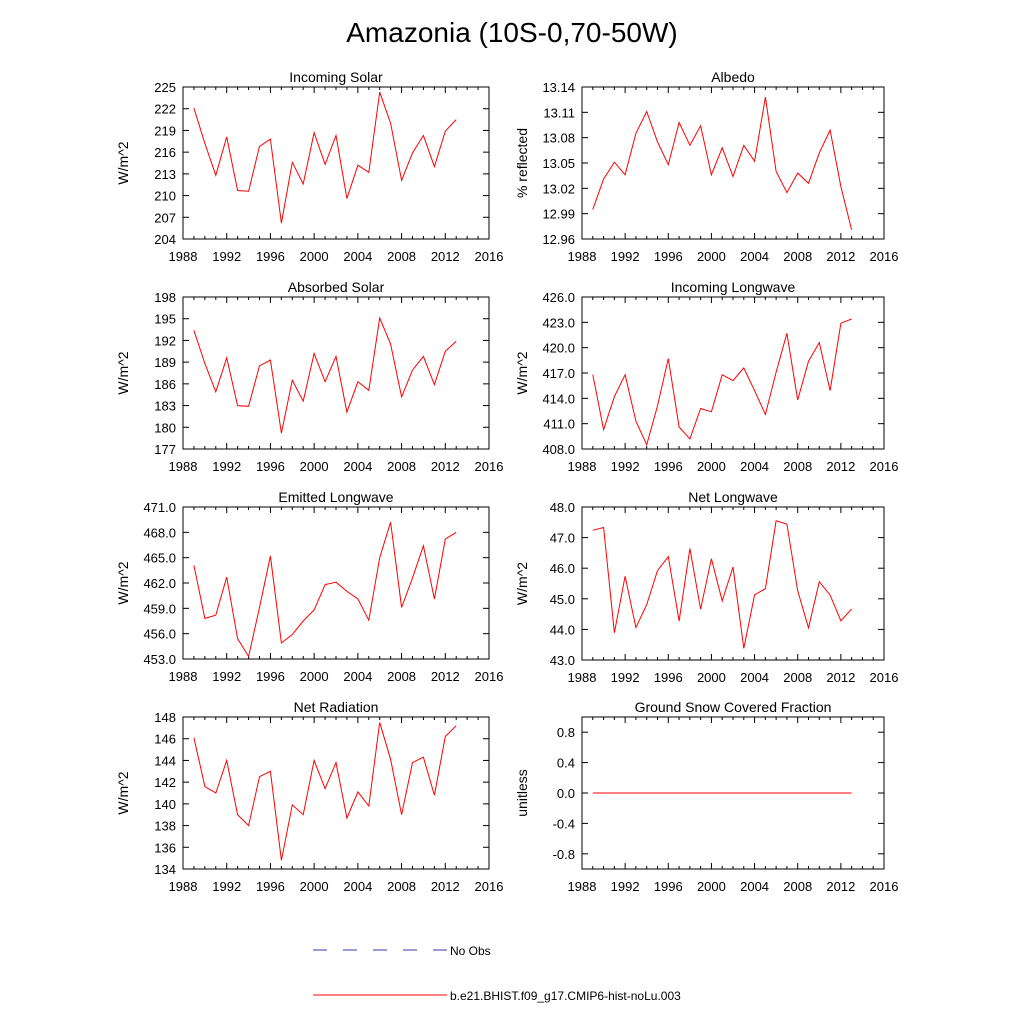 This screenshot has width=1024, height=1024. I want to click on ground-snow-covered-fraction-xtick-label: 2012, so click(840, 886).